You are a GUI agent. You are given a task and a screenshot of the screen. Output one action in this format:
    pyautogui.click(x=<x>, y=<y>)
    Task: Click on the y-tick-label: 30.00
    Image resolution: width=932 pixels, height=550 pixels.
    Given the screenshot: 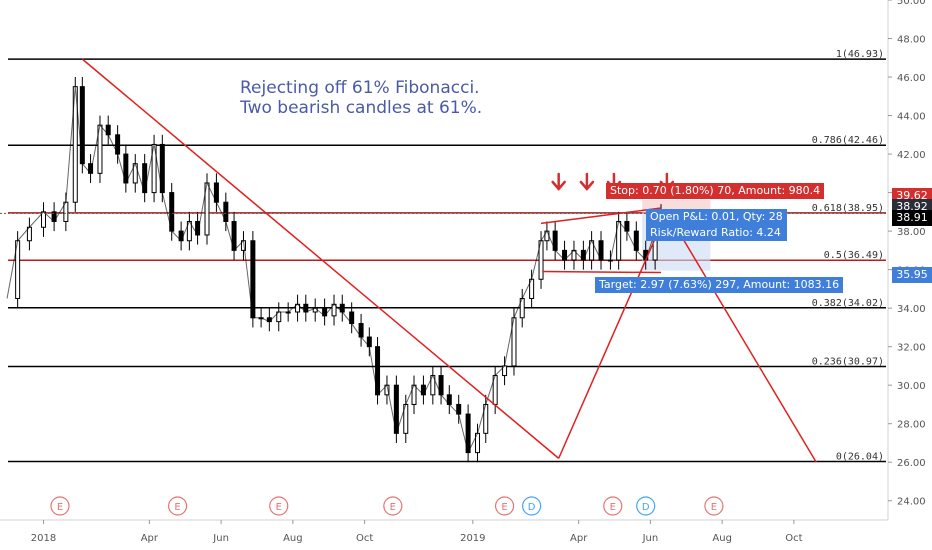 What is the action you would take?
    pyautogui.click(x=911, y=386)
    